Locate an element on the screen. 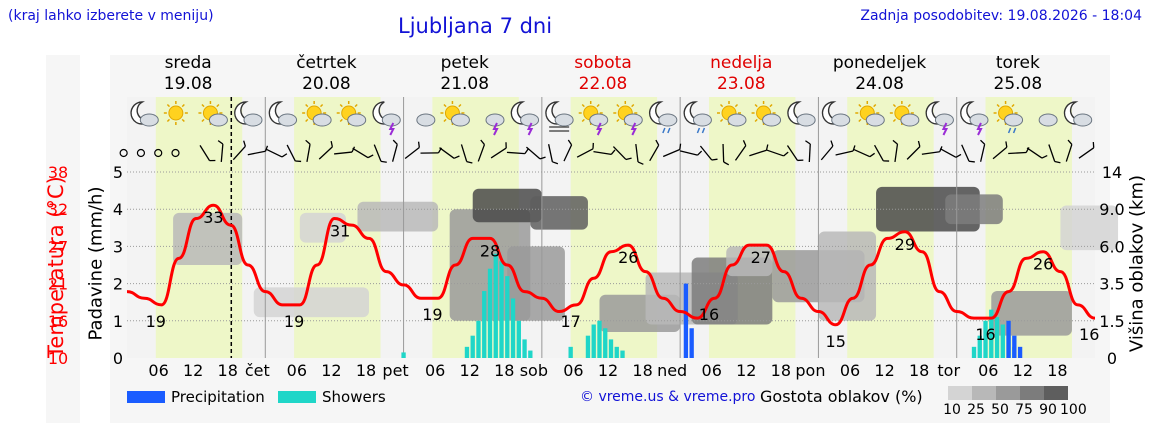 The height and width of the screenshot is (443, 1152). weather-icon-sun-storm is located at coordinates (593, 118).